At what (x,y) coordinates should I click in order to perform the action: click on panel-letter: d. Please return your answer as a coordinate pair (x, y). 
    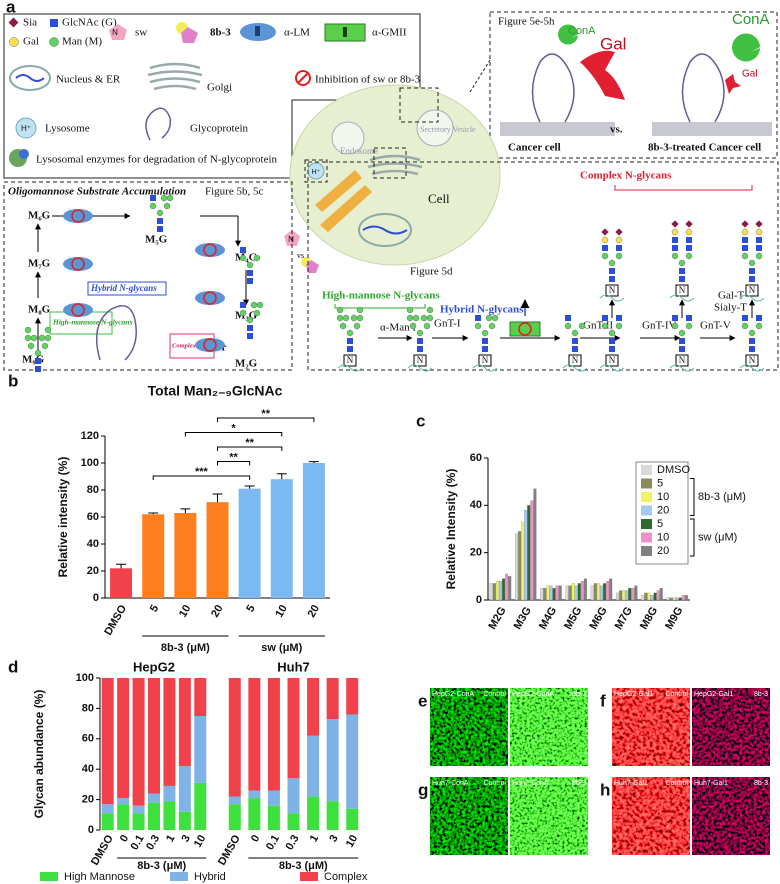
    Looking at the image, I should click on (13, 666).